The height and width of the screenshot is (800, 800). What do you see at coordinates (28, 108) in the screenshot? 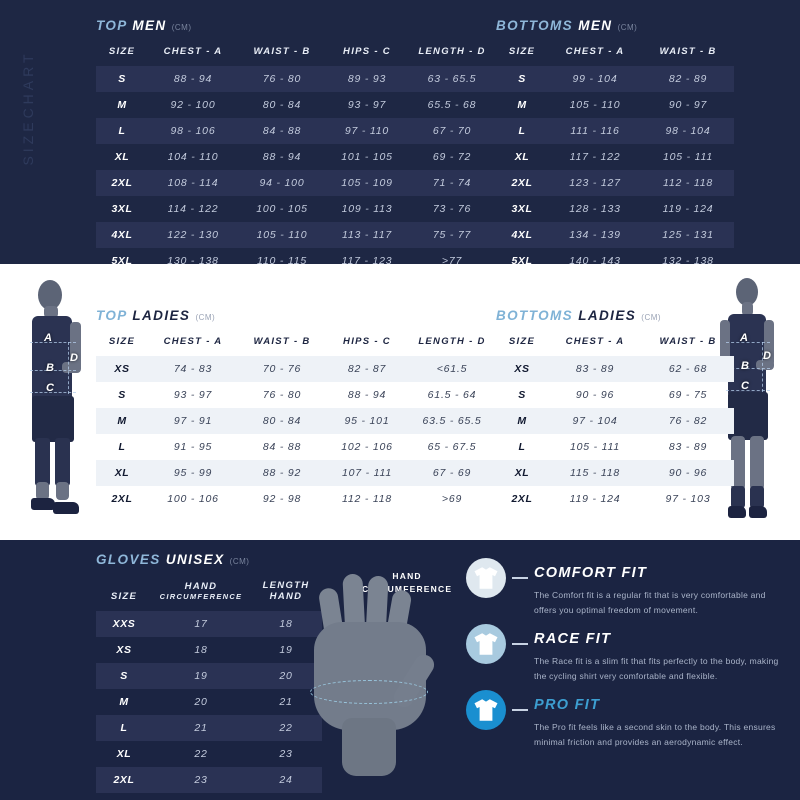
I see `page-title-vertical: SIZECHART` at bounding box center [28, 108].